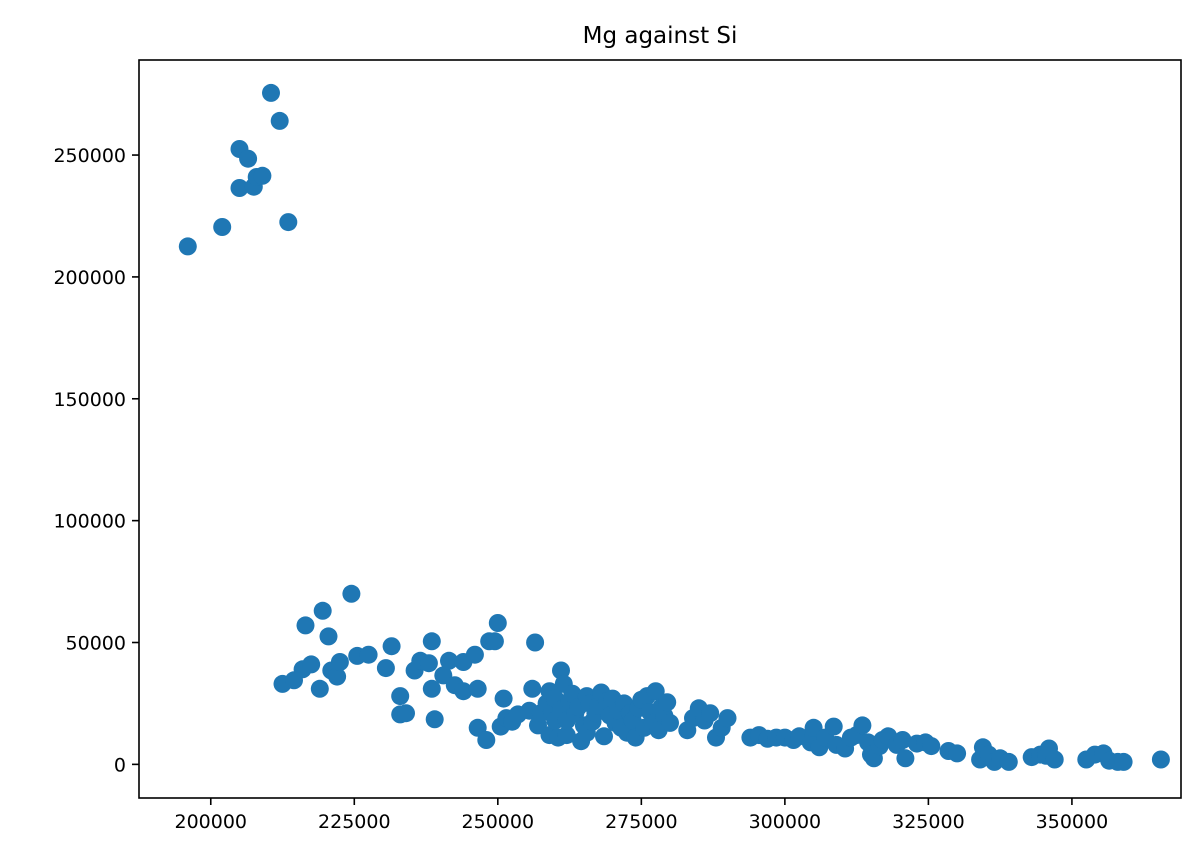 Image resolution: width=1200 pixels, height=862 pixels. Describe the element at coordinates (354, 822) in the screenshot. I see `x-tick-label: 225000` at that location.